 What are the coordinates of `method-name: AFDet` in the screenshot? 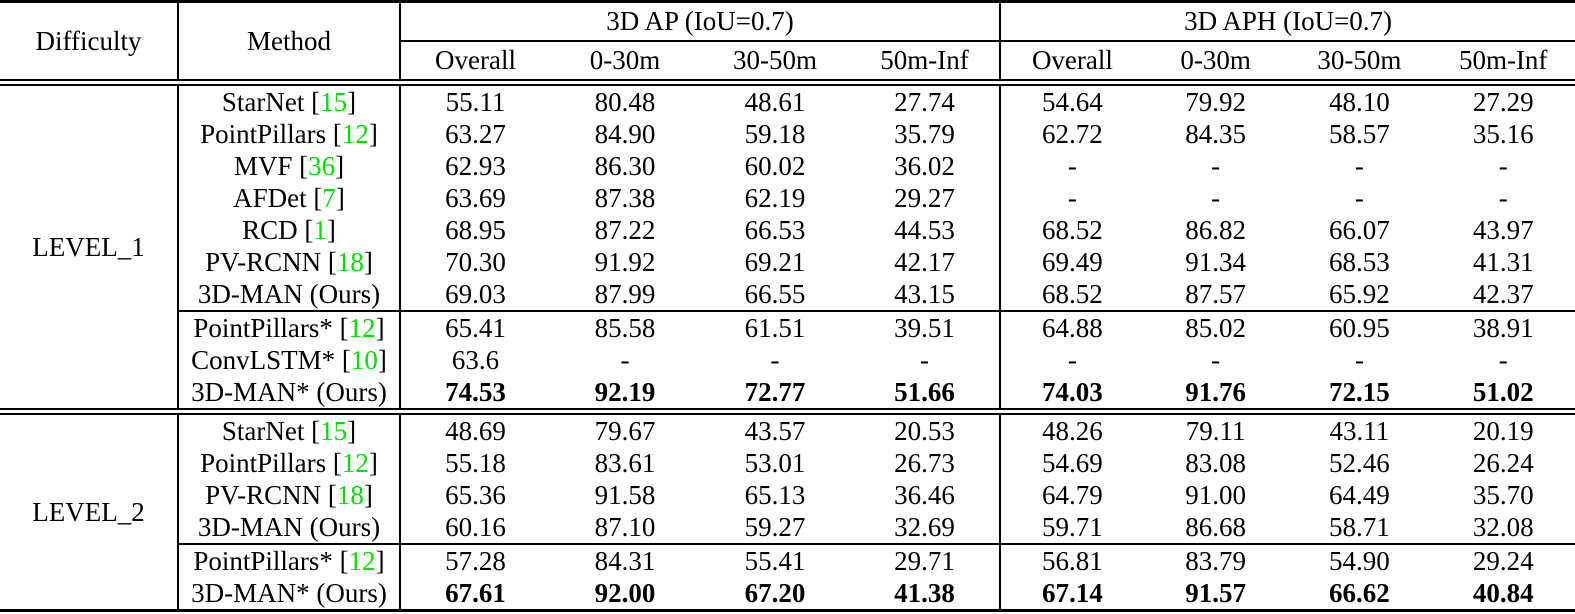 It's located at (270, 197).